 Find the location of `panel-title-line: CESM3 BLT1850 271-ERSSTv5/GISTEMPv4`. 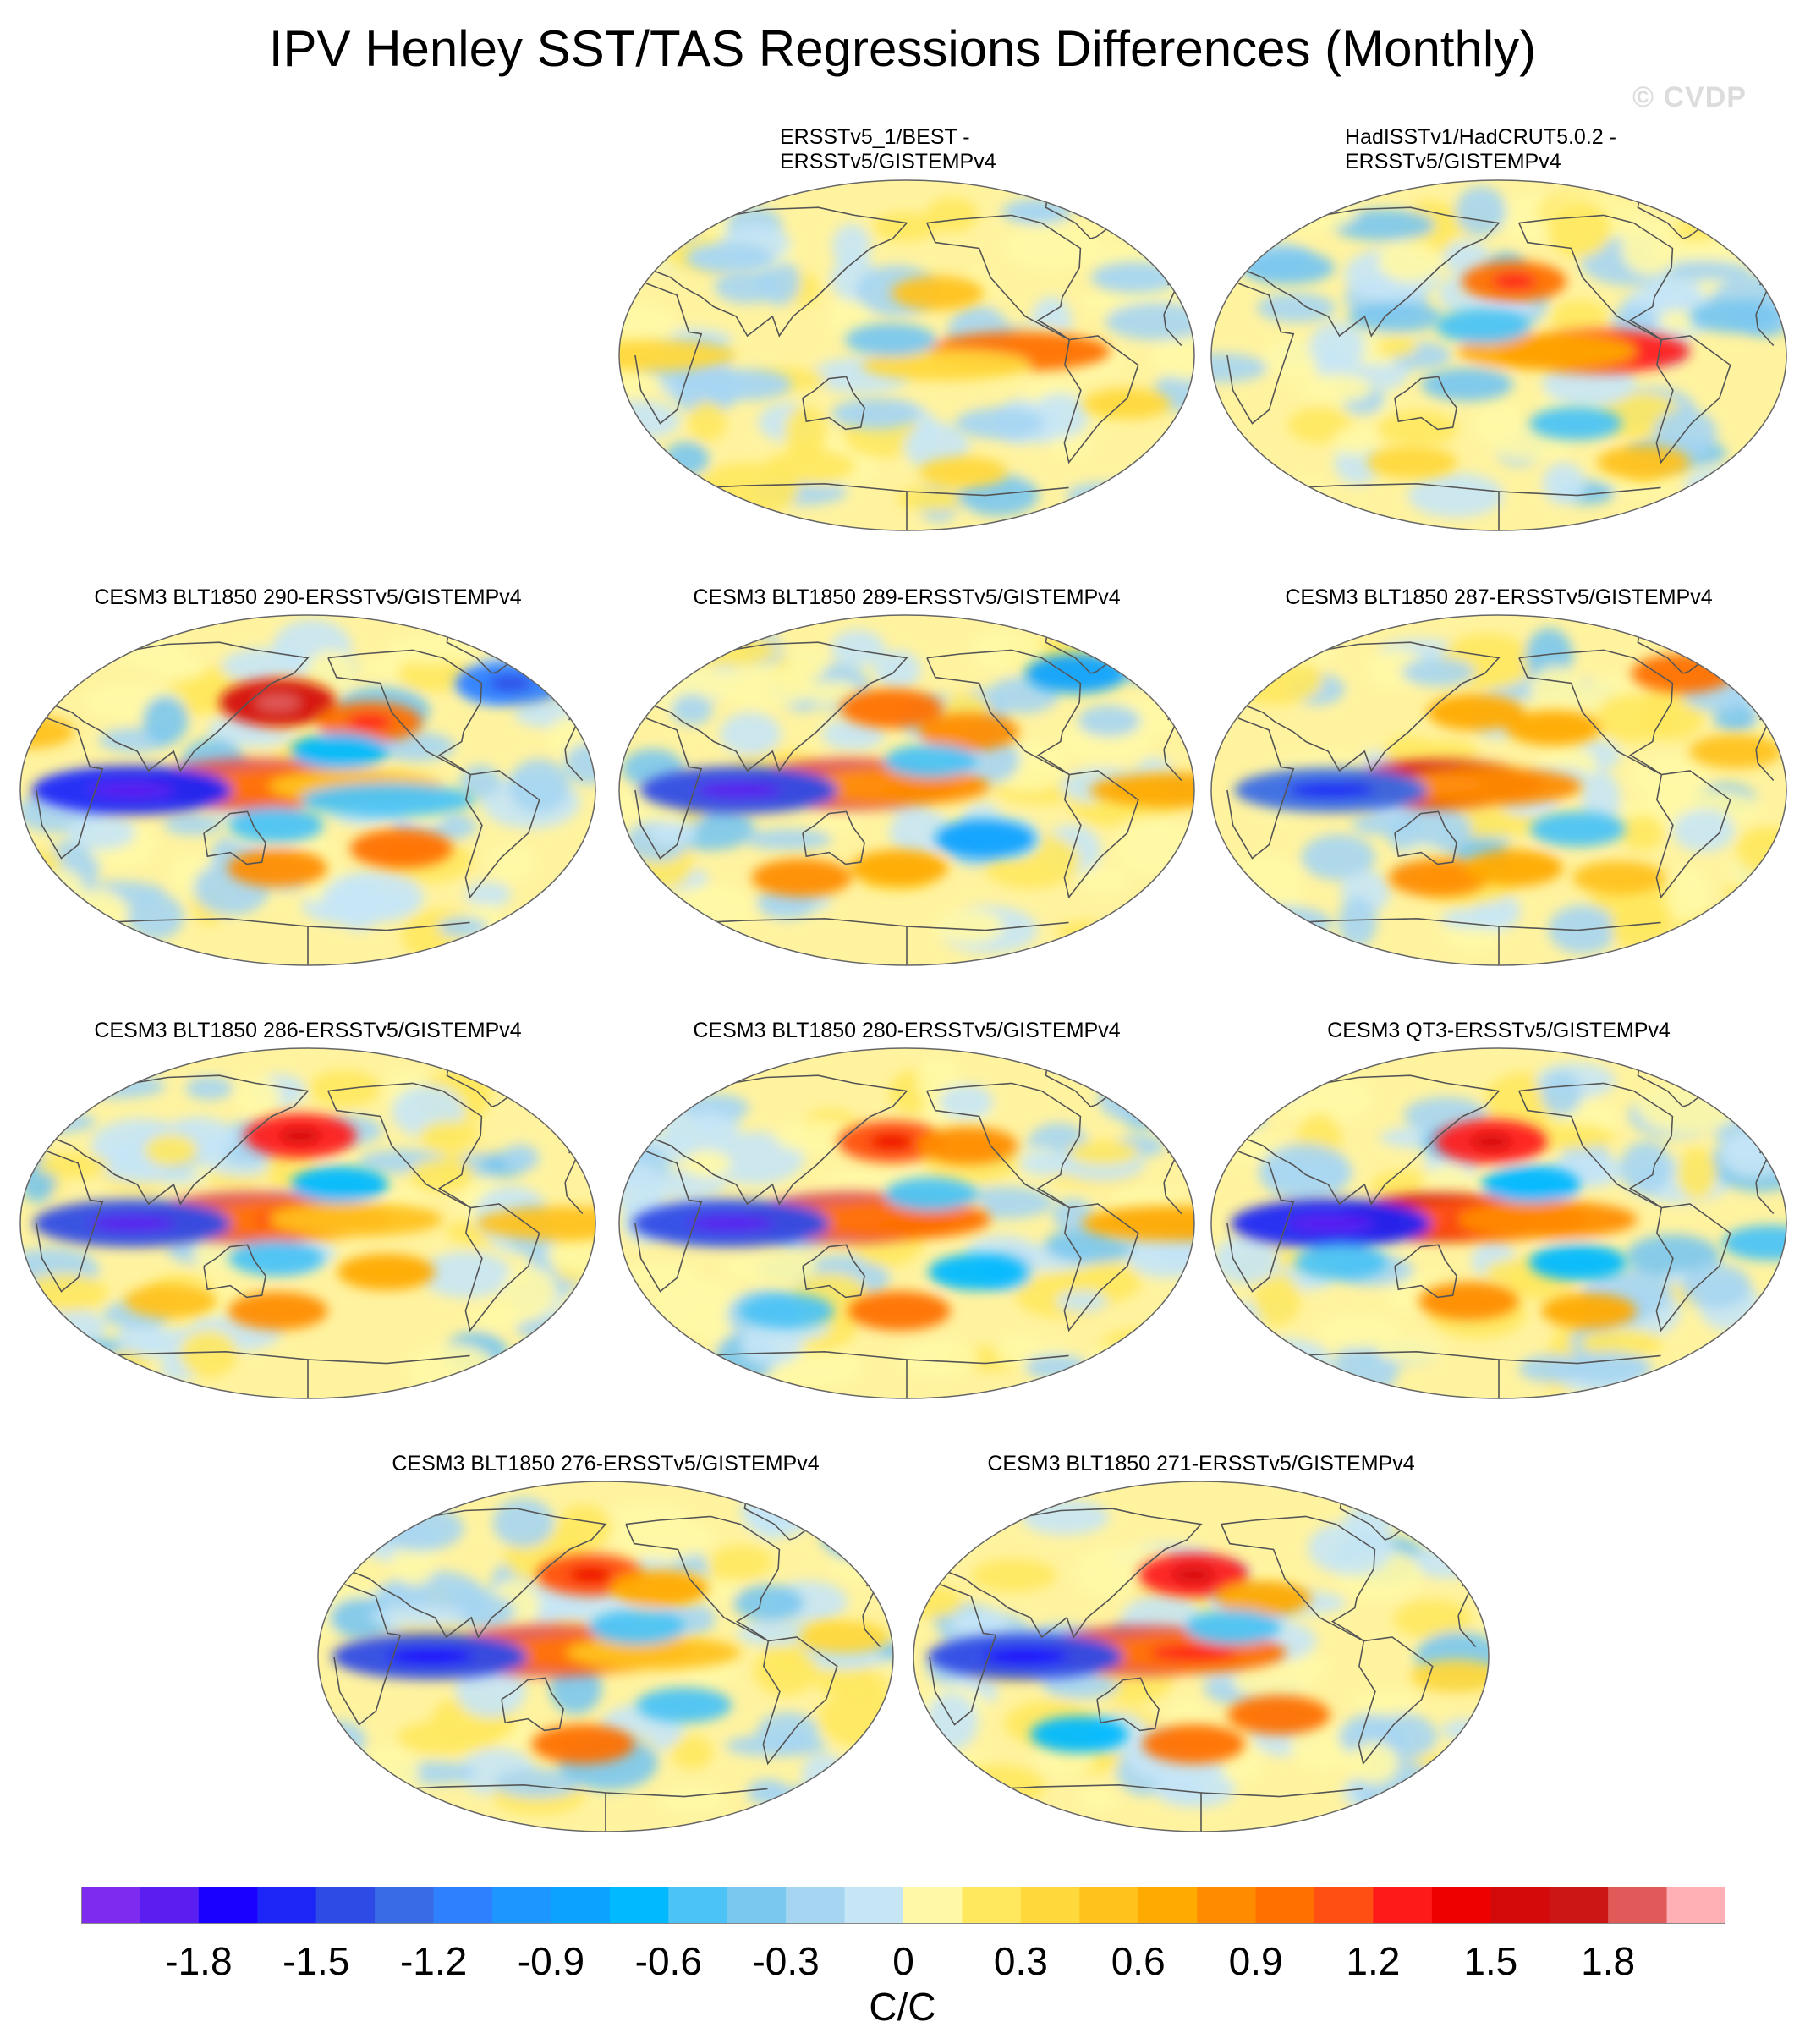

panel-title-line: CESM3 BLT1850 271-ERSSTv5/GISTEMPv4 is located at coordinates (1201, 1463).